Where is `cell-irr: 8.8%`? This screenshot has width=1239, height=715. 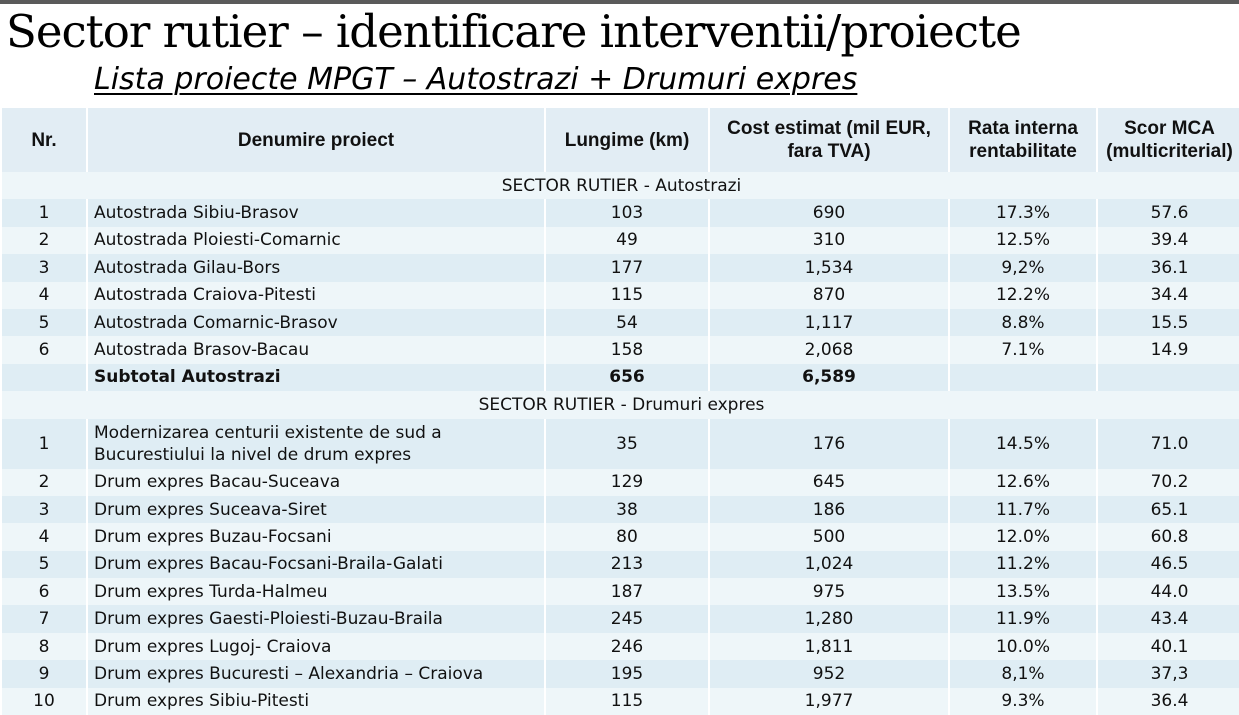
cell-irr: 8.8% is located at coordinates (1023, 322).